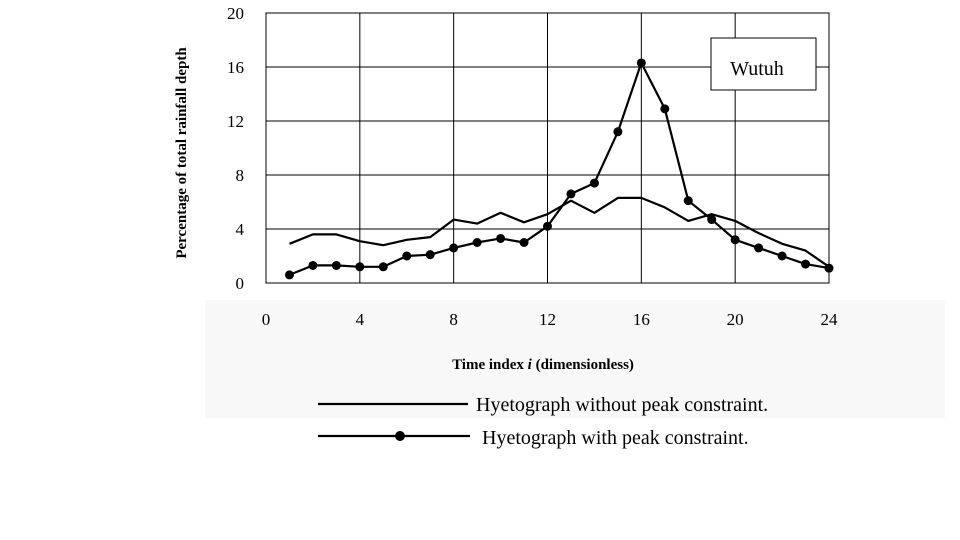 The width and height of the screenshot is (960, 540). I want to click on y-tick-label: 20, so click(235, 13).